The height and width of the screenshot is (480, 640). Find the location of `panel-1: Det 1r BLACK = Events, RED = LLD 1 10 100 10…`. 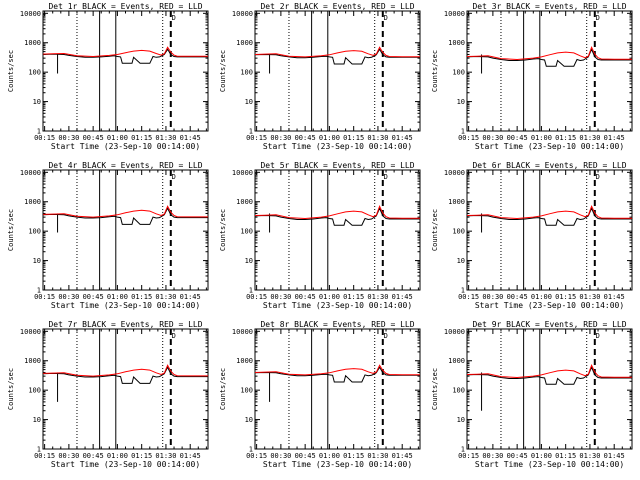

panel-1: Det 1r BLACK = Events, RED = LLD 1 10 100 10… is located at coordinates (108, 76).